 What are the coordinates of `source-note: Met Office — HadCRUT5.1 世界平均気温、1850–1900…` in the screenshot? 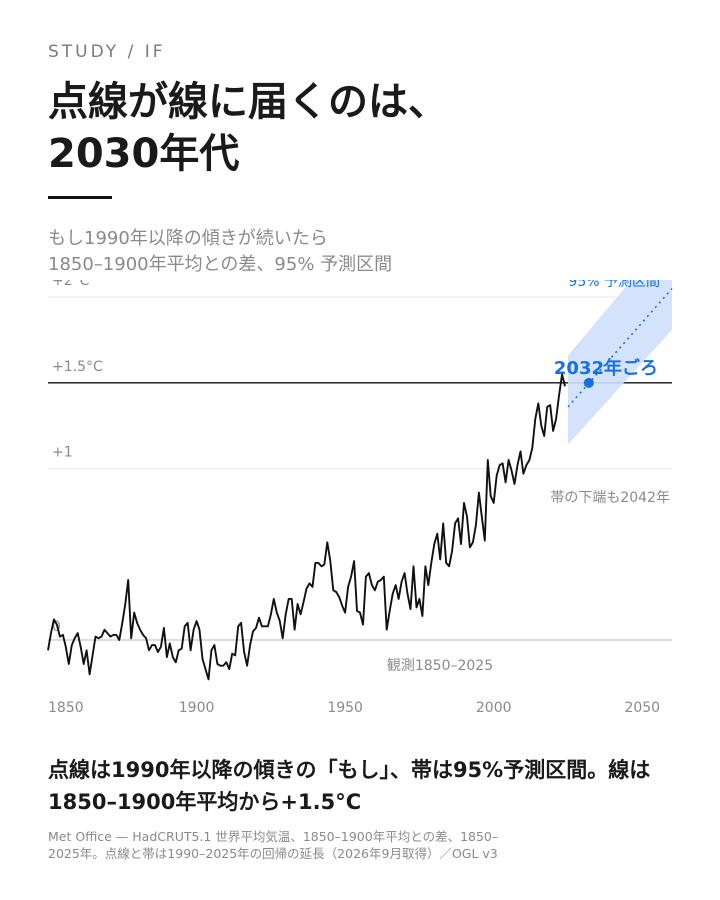 It's located at (363, 845).